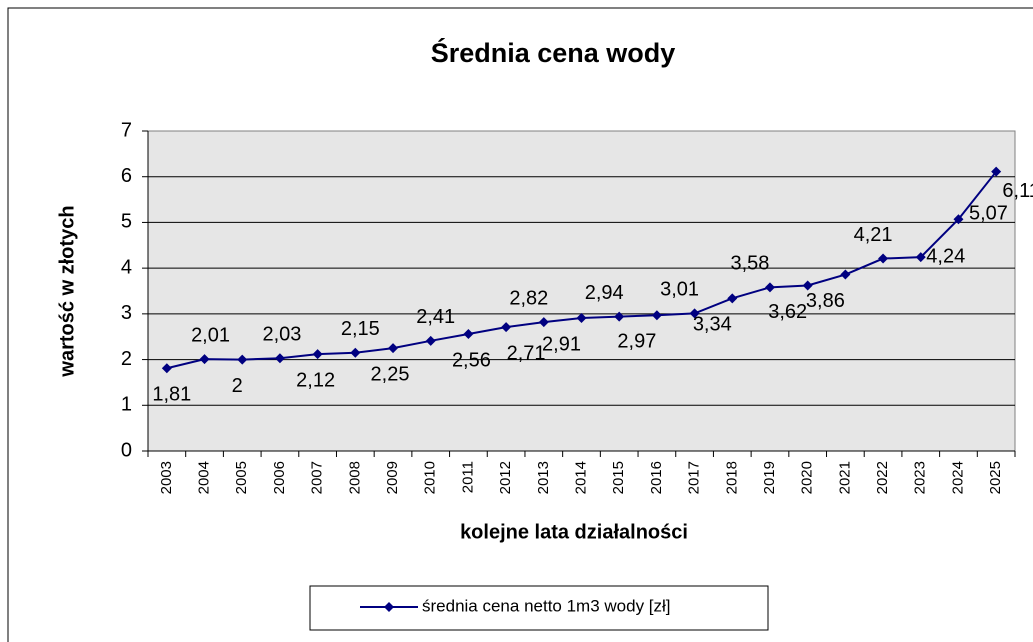 Image resolution: width=1033 pixels, height=642 pixels. What do you see at coordinates (694, 477) in the screenshot?
I see `x-tick-label: 2017` at bounding box center [694, 477].